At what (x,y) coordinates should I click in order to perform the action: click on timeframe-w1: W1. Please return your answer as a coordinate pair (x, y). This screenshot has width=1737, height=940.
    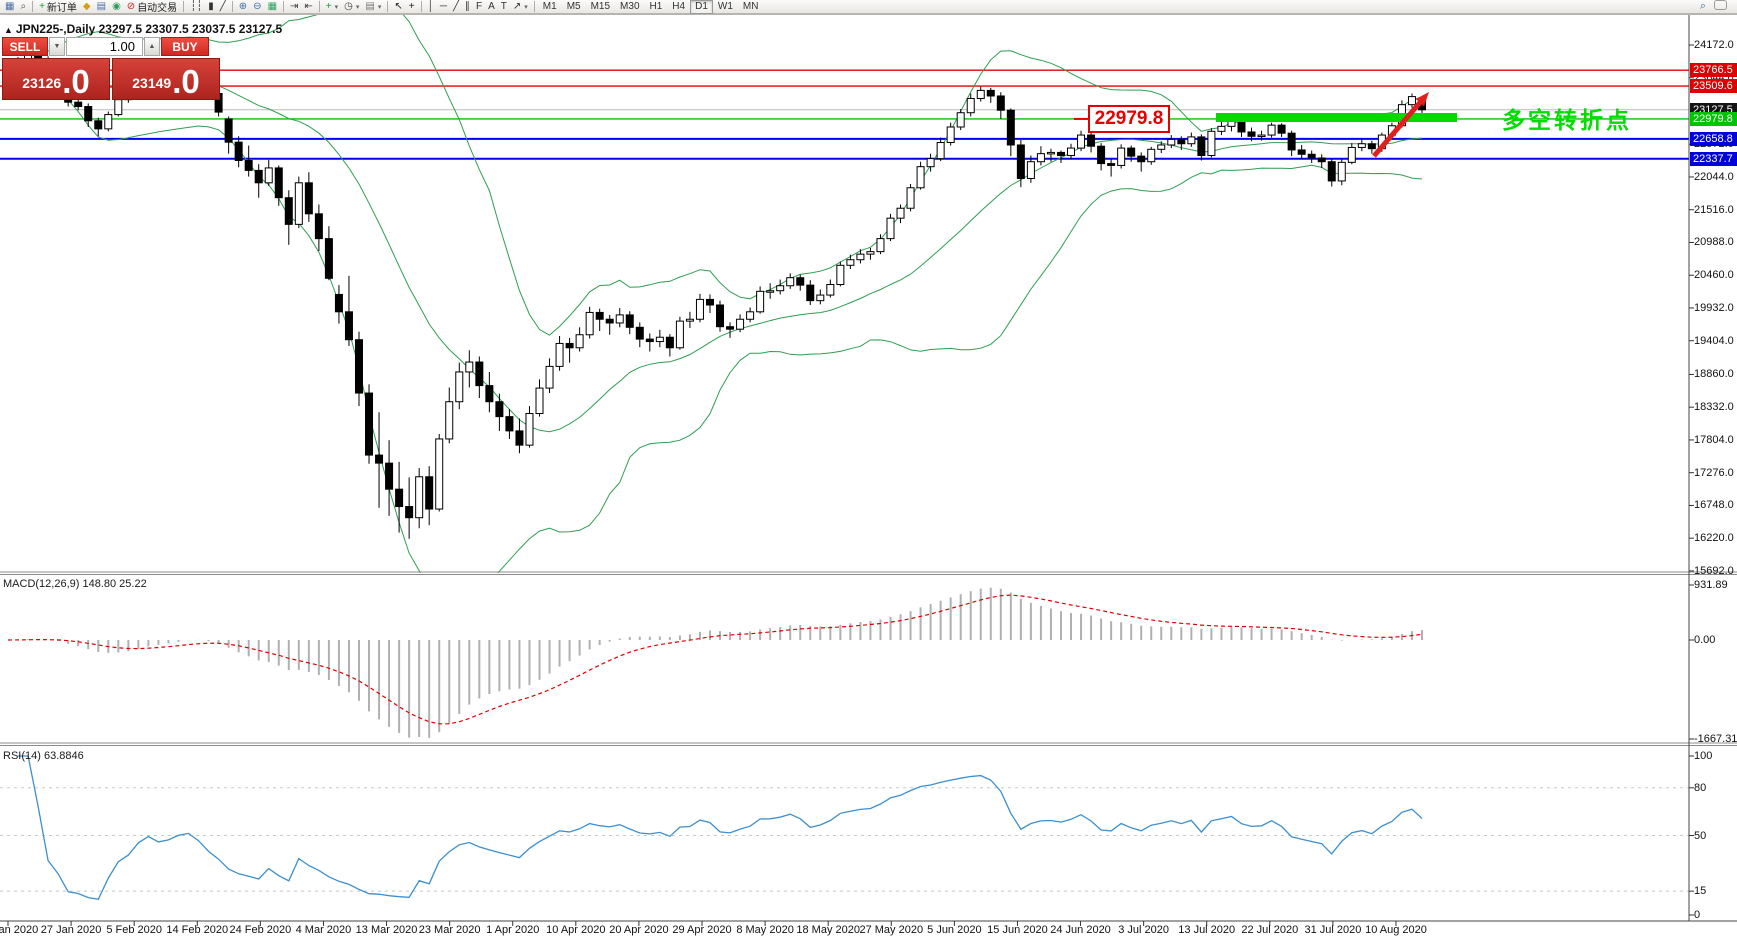
    Looking at the image, I should click on (725, 6).